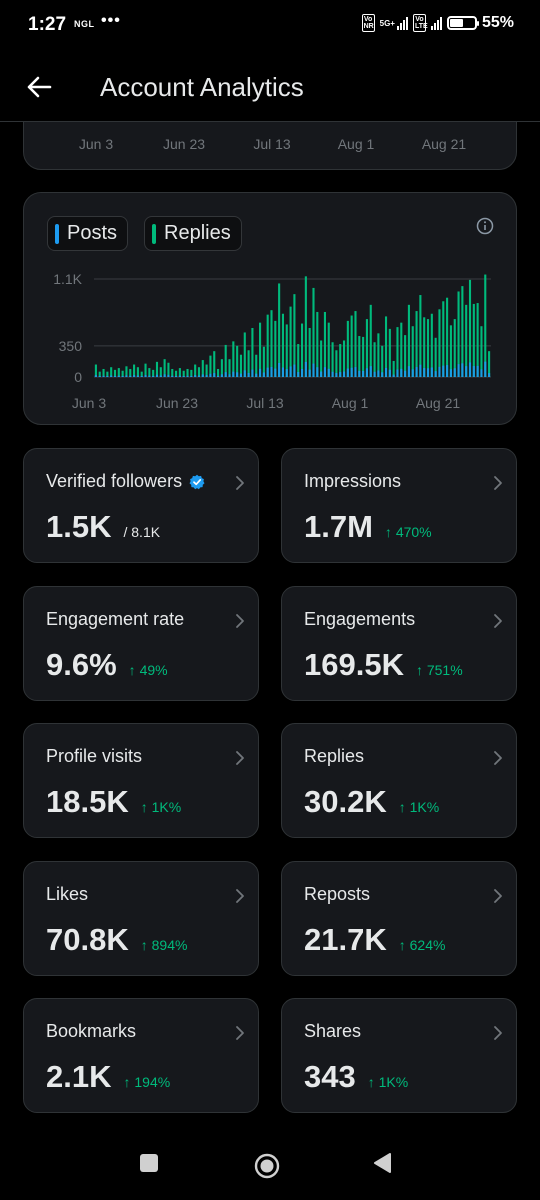  Describe the element at coordinates (141, 918) in the screenshot. I see `stat-card: Likes 70.8K ↑ 894%` at that location.